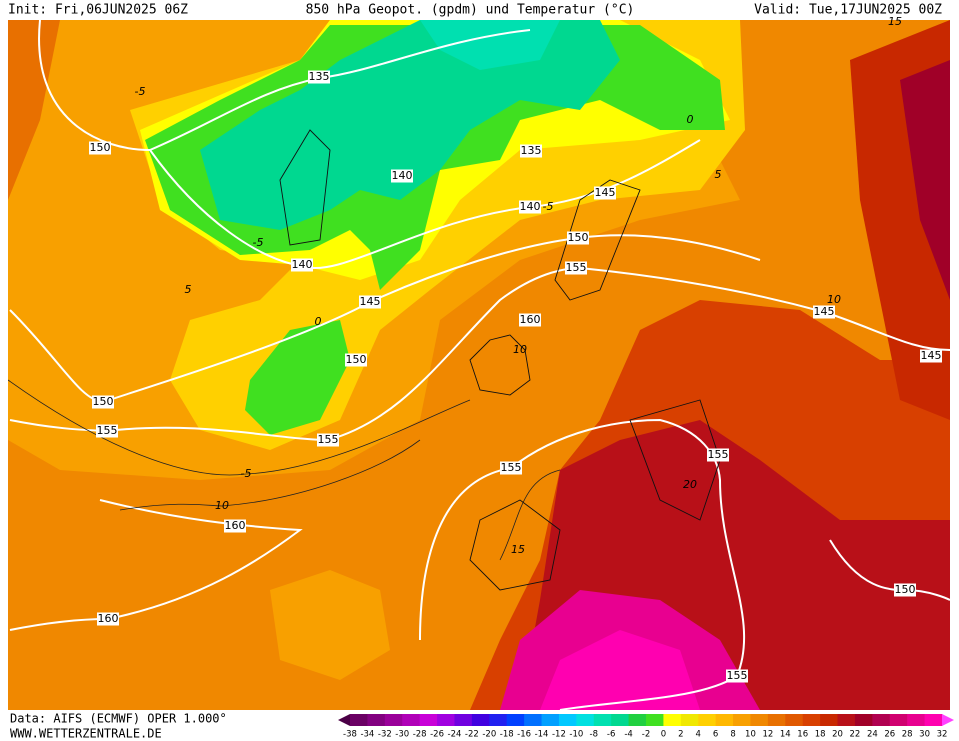 The image size is (959, 741). What do you see at coordinates (611, 735) in the screenshot?
I see `legend-label: -6` at bounding box center [611, 735].